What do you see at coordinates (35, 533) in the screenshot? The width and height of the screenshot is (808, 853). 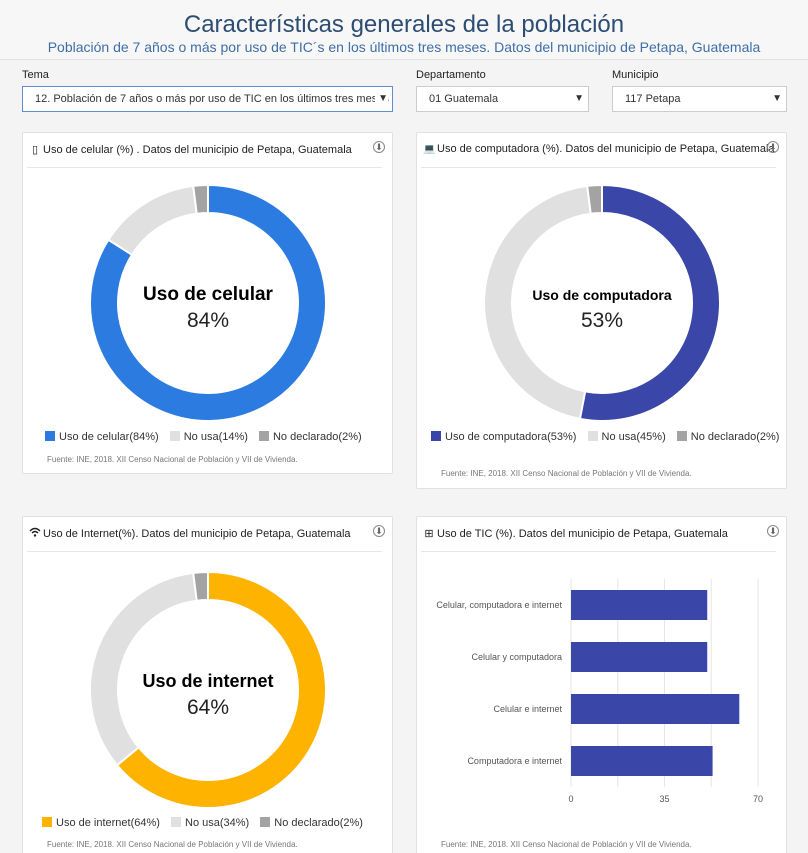 I see `wifi-icon` at bounding box center [35, 533].